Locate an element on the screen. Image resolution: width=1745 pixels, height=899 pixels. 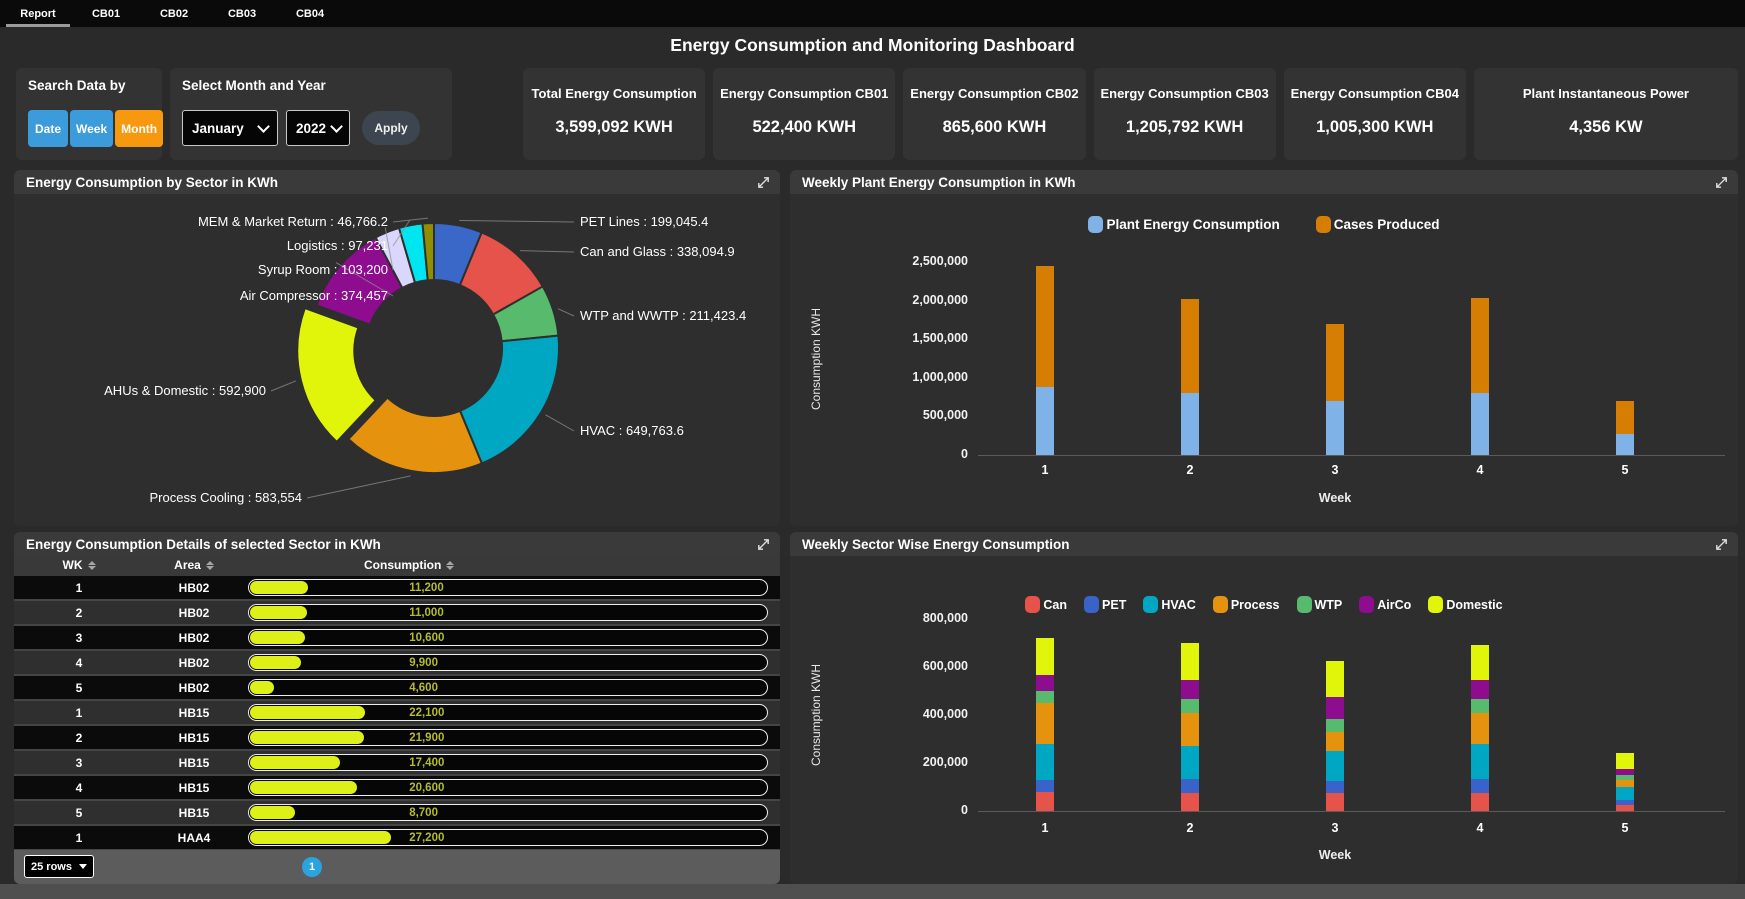
bar-week1-hvac is located at coordinates (1045, 761).